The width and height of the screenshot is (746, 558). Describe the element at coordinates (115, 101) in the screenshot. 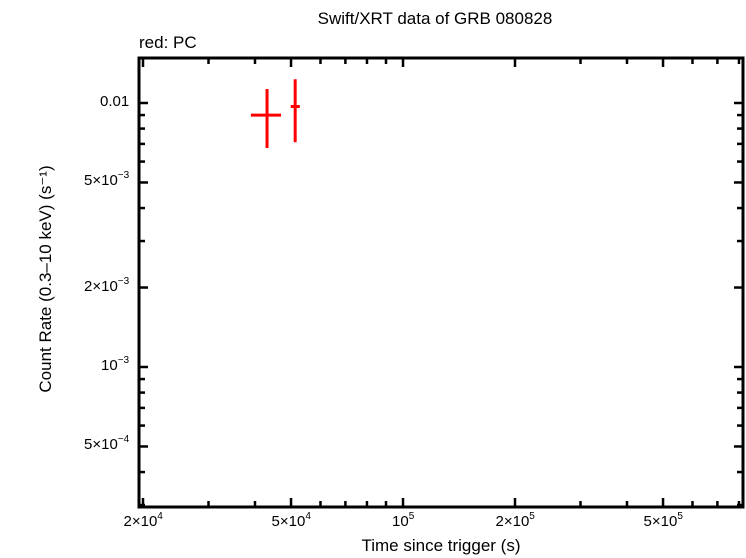

I see `y-tick-label: 0.01` at that location.